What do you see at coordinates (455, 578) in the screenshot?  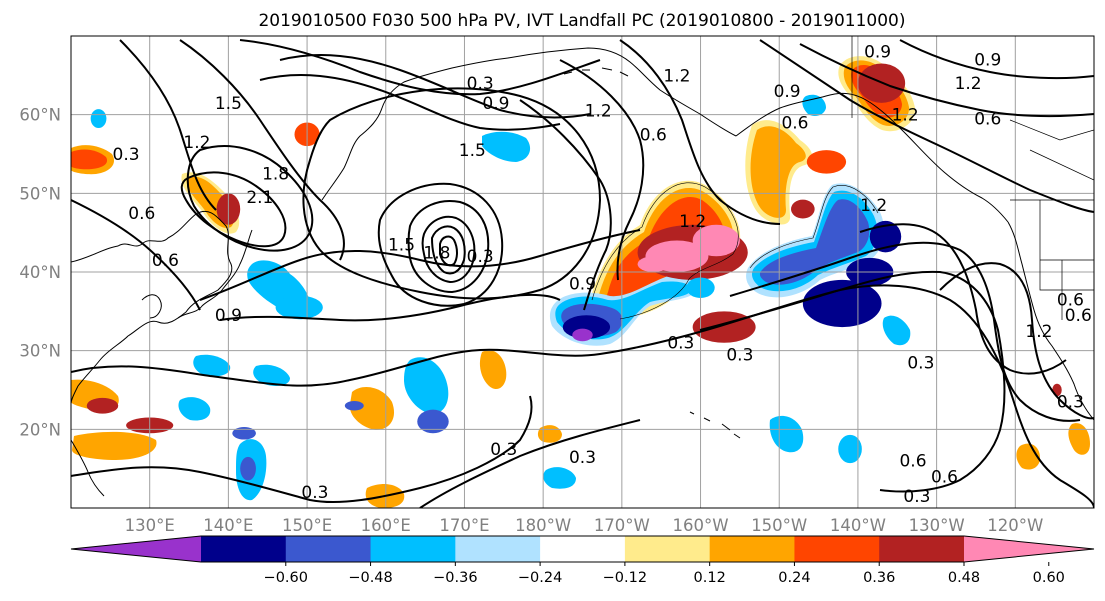 I see `colorbar-tick-label: −0.36` at bounding box center [455, 578].